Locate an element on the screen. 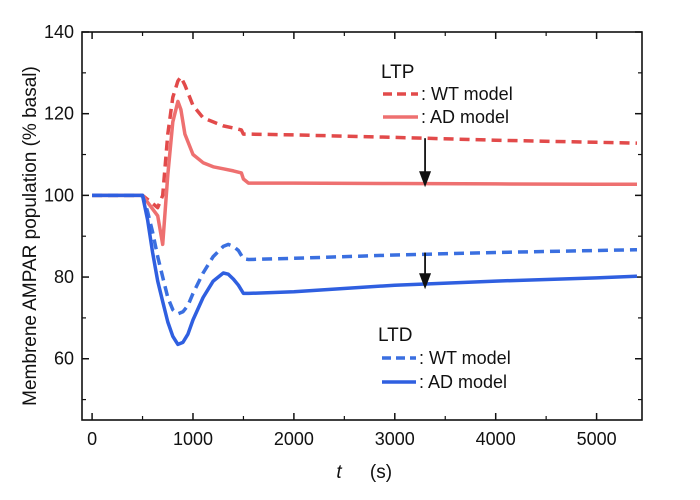  x-axis-unit: (s) is located at coordinates (381, 472).